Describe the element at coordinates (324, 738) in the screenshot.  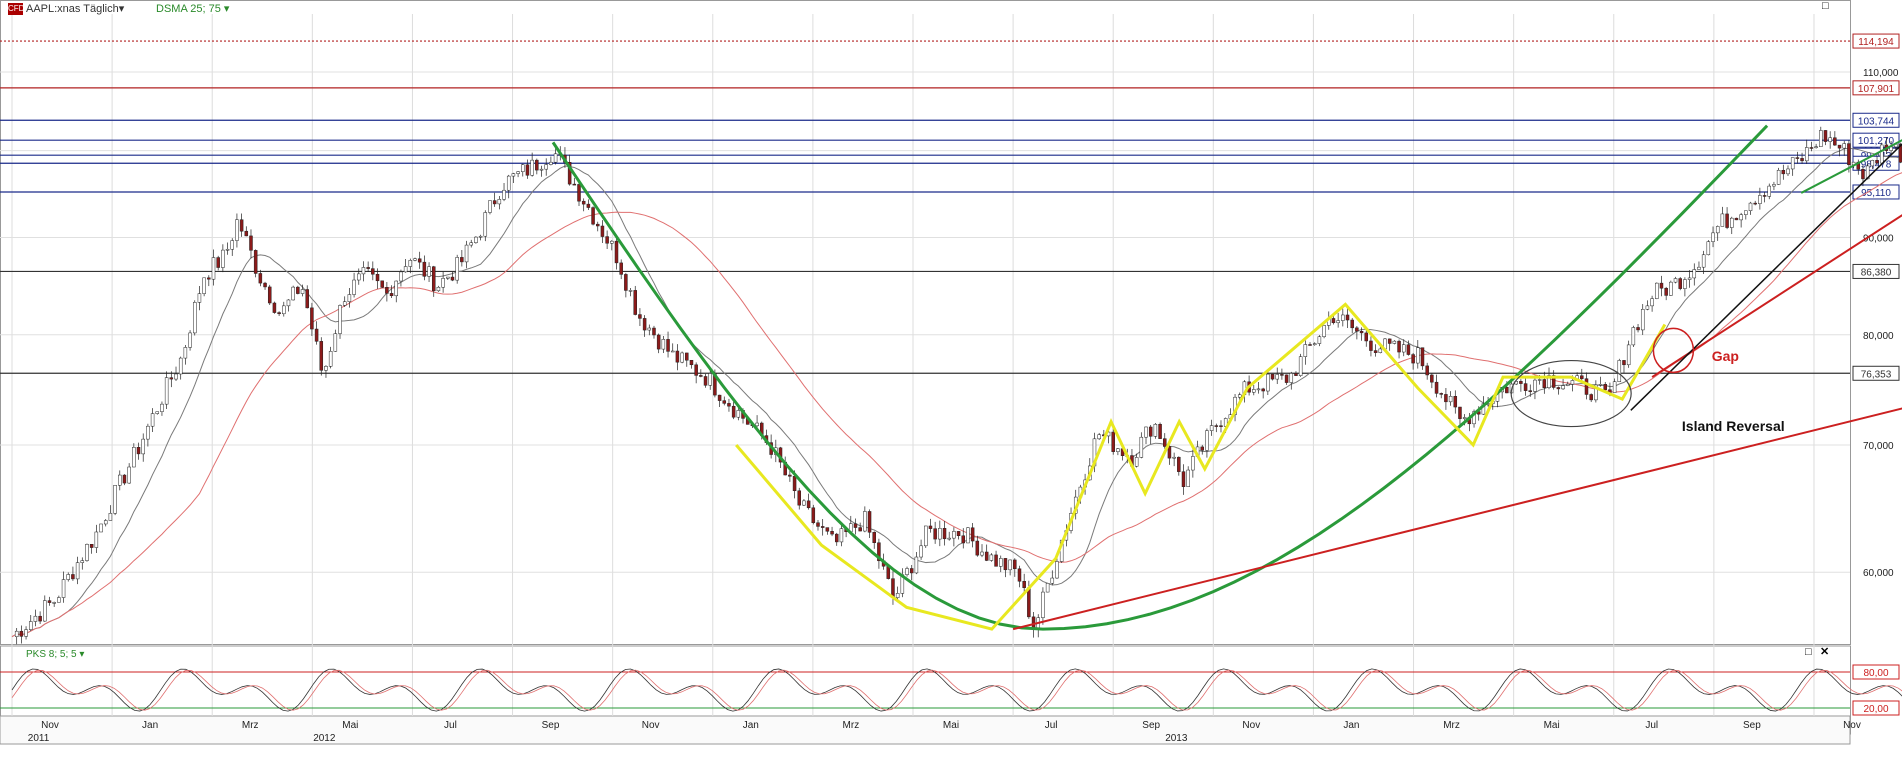
I see `year-tick-label: 2012` at that location.